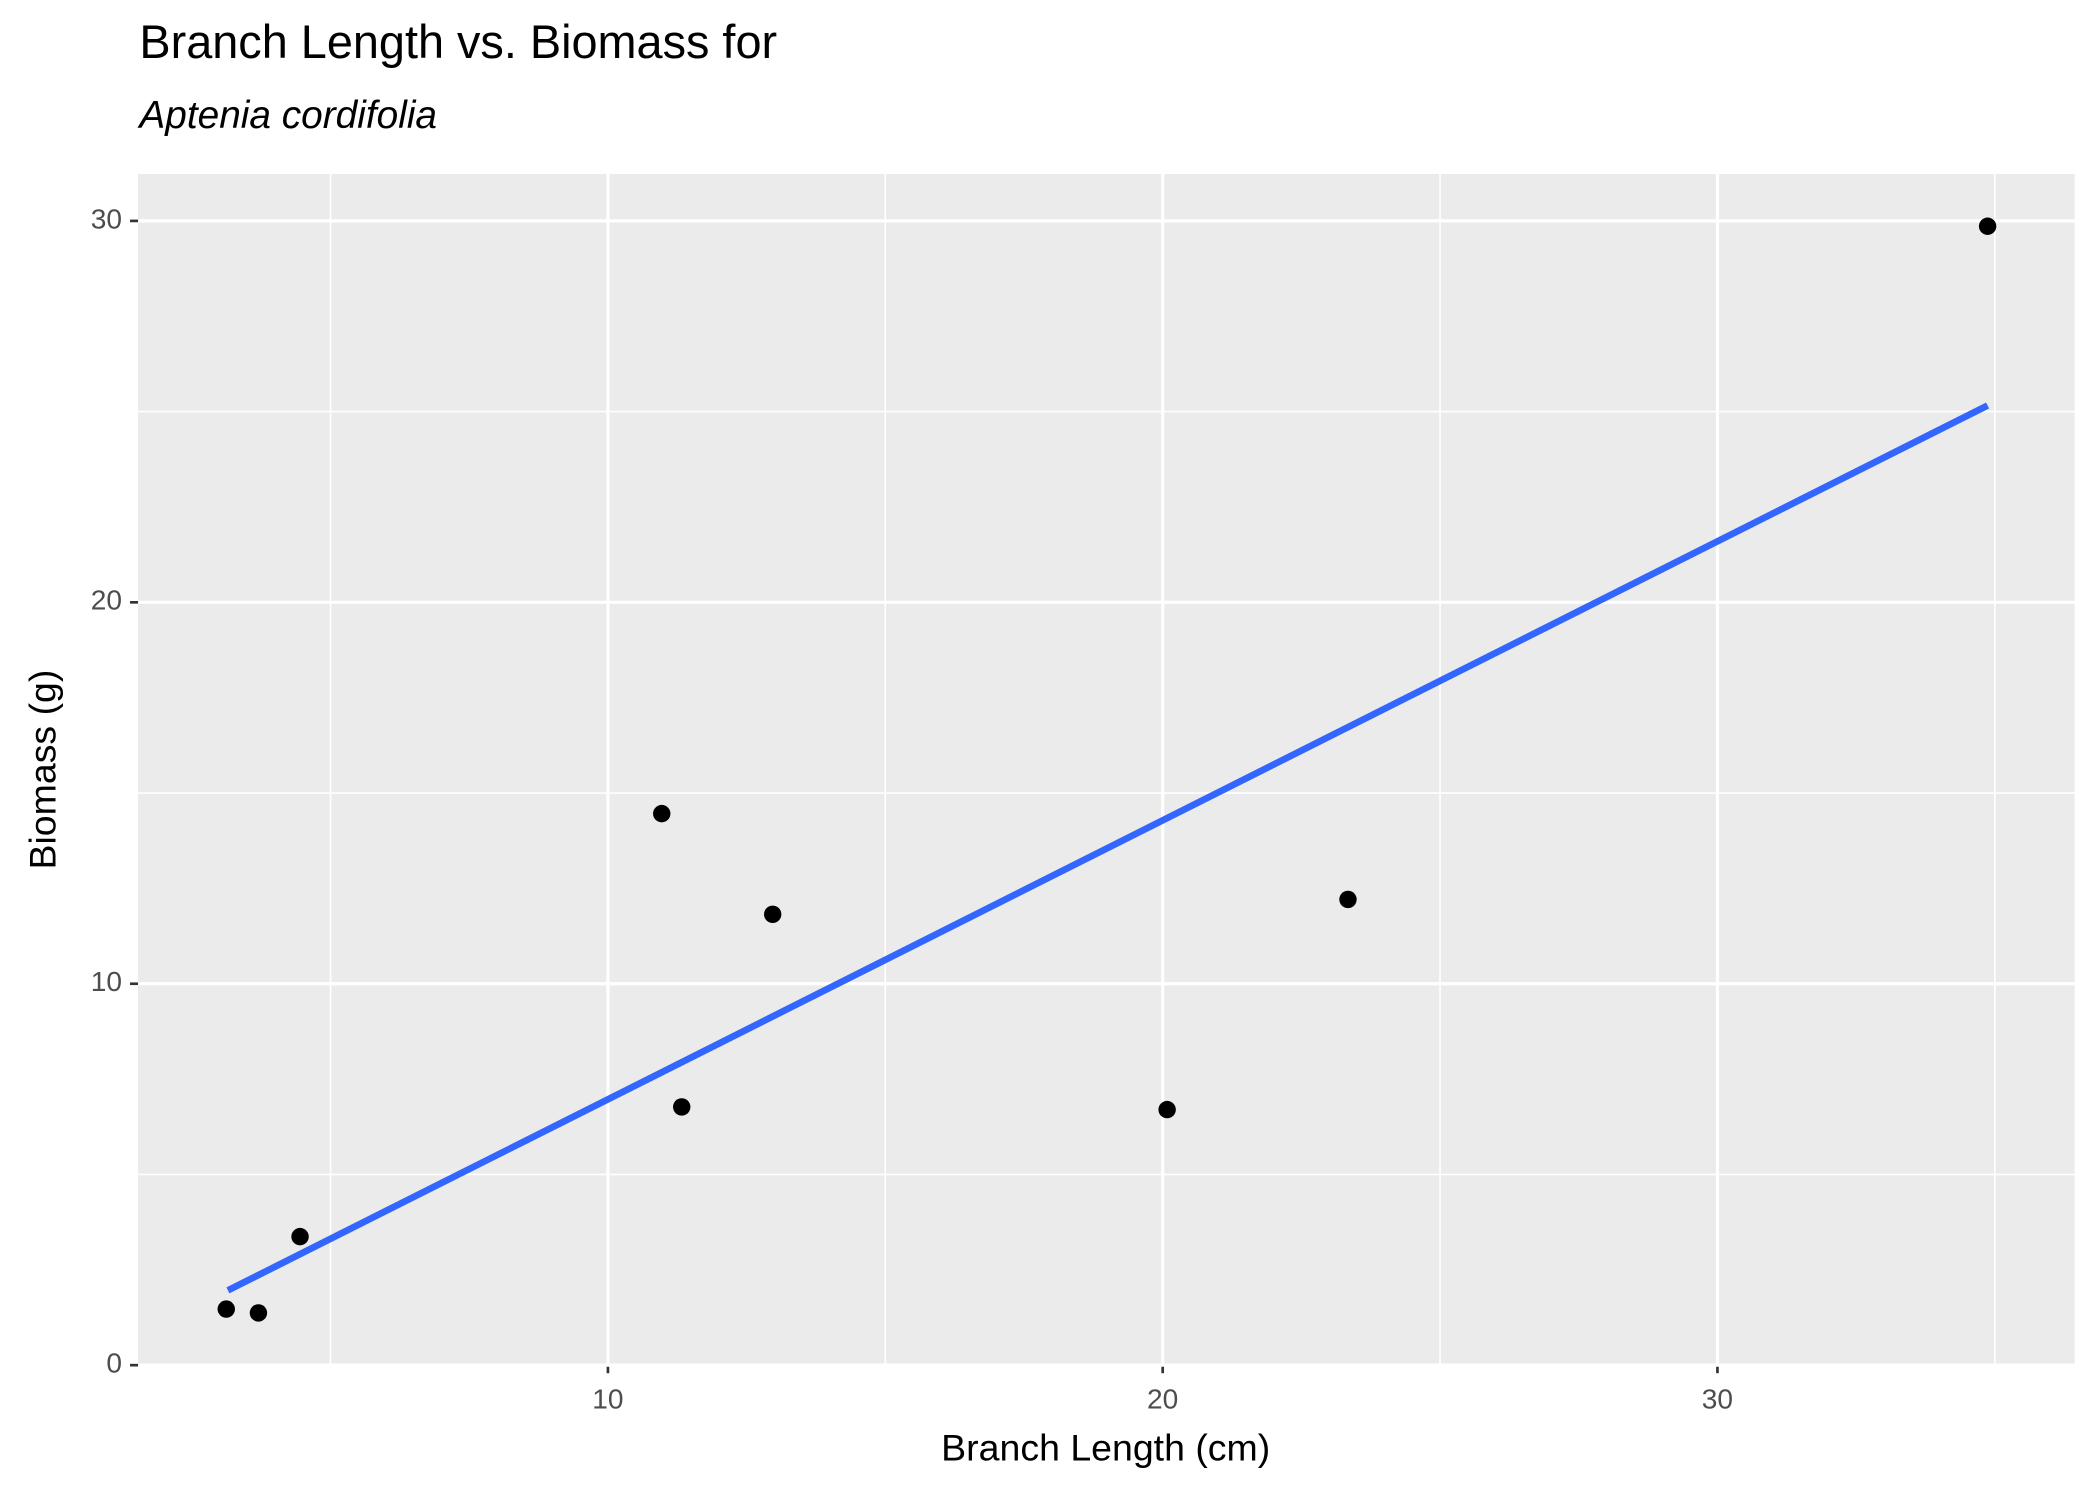 The height and width of the screenshot is (1499, 2099). What do you see at coordinates (106, 981) in the screenshot?
I see `y-tick-label: 10` at bounding box center [106, 981].